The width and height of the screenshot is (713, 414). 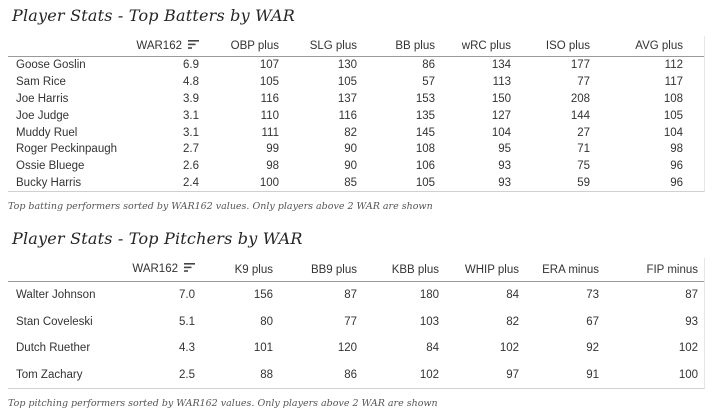 I want to click on column-header: SLG plus, so click(x=325, y=46).